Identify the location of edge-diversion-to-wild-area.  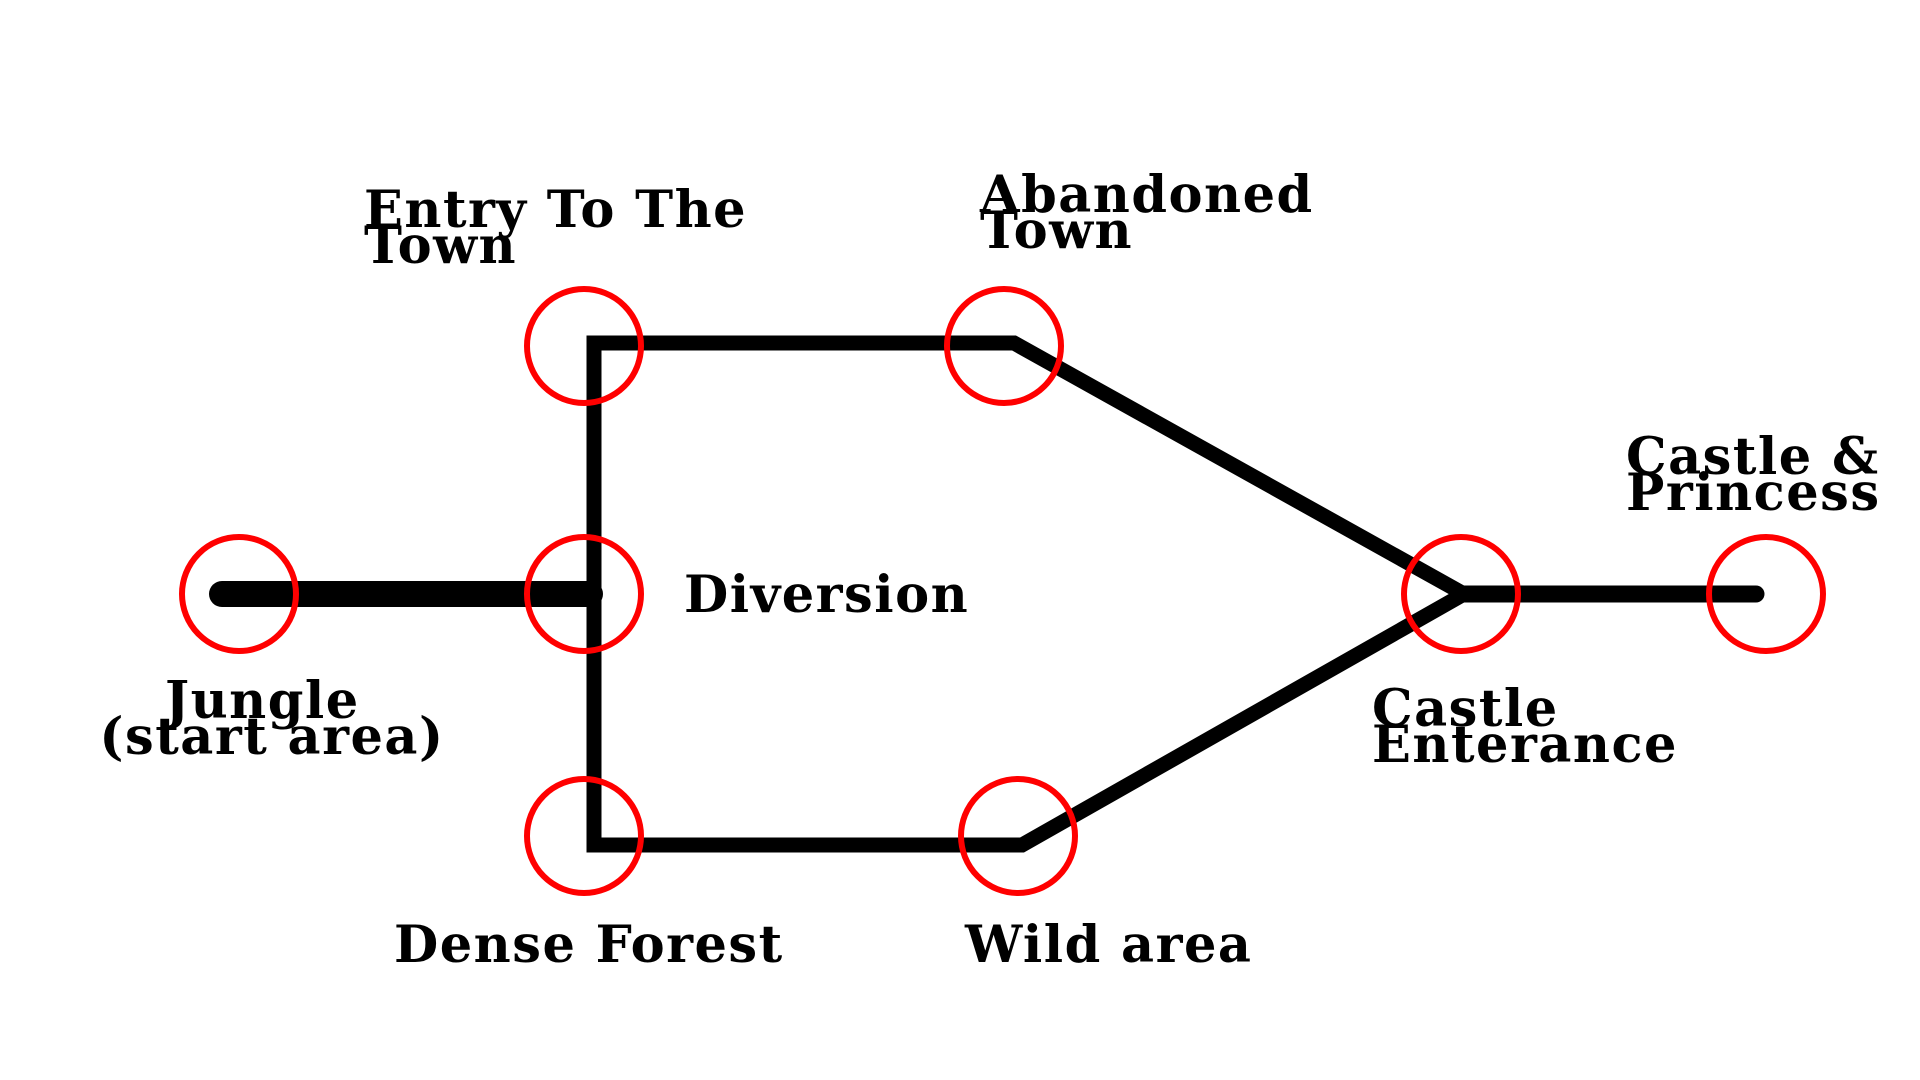
(802, 723).